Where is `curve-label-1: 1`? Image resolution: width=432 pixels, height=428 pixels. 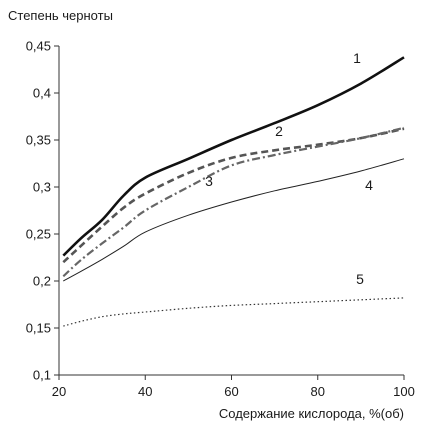 curve-label-1: 1 is located at coordinates (357, 58).